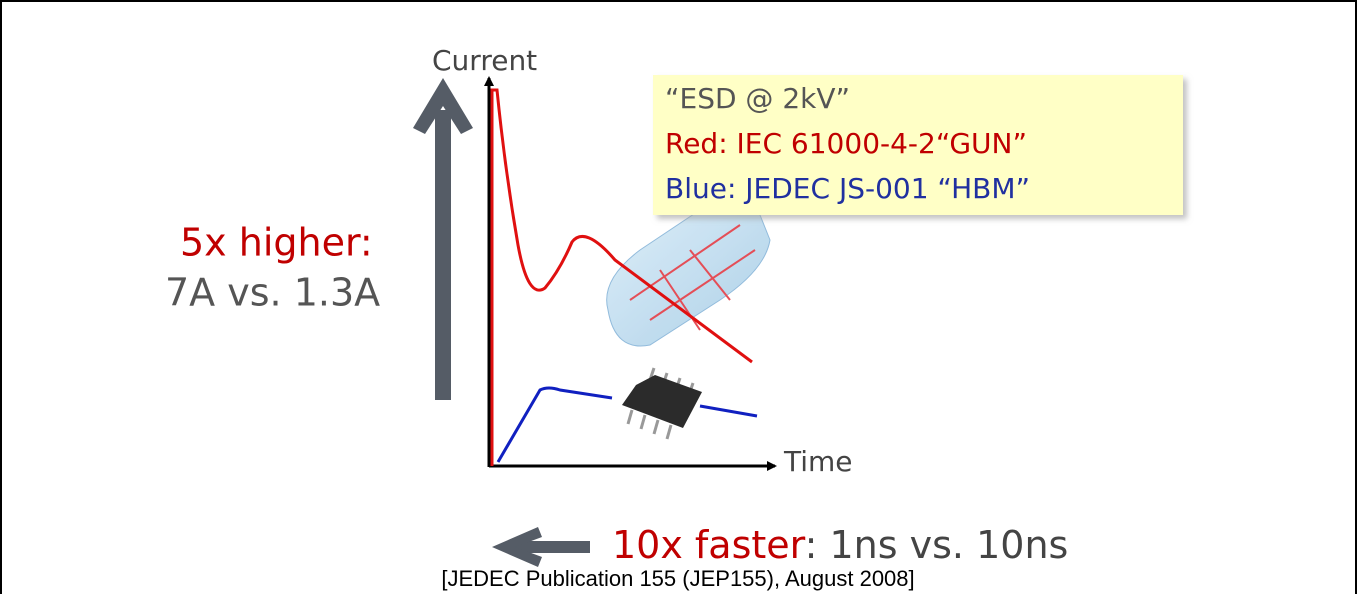  I want to click on y-axis-label: Current, so click(484, 60).